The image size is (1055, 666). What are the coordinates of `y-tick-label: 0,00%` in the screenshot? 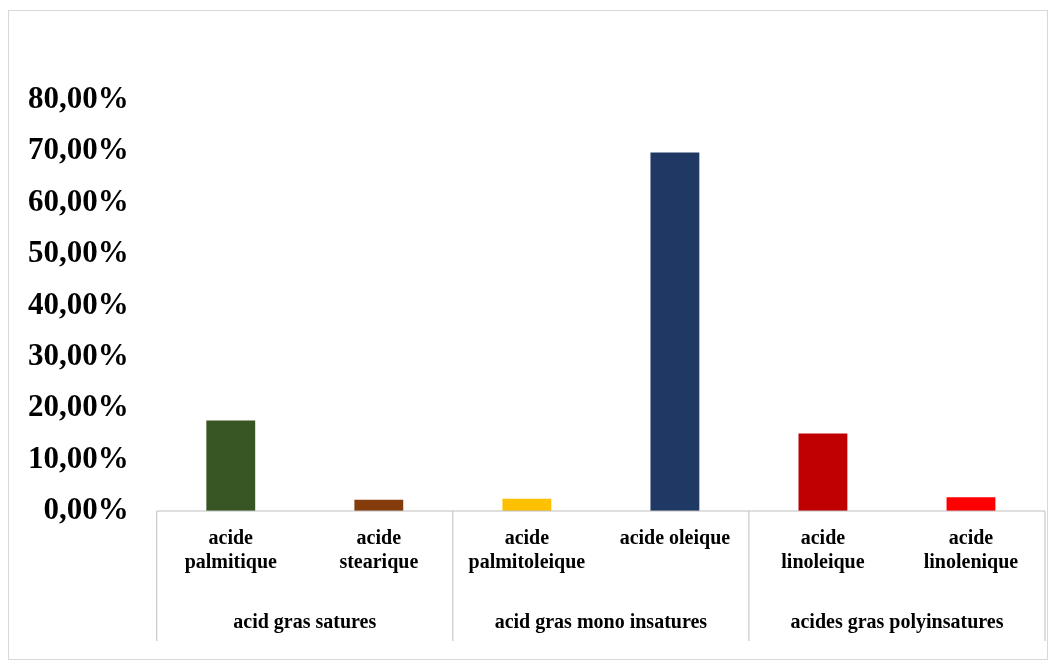 It's located at (86, 509).